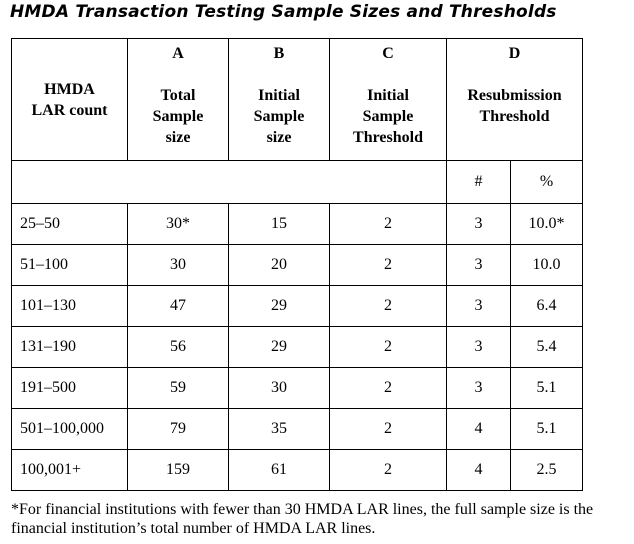  What do you see at coordinates (279, 388) in the screenshot?
I see `cell-initial-sample: 30` at bounding box center [279, 388].